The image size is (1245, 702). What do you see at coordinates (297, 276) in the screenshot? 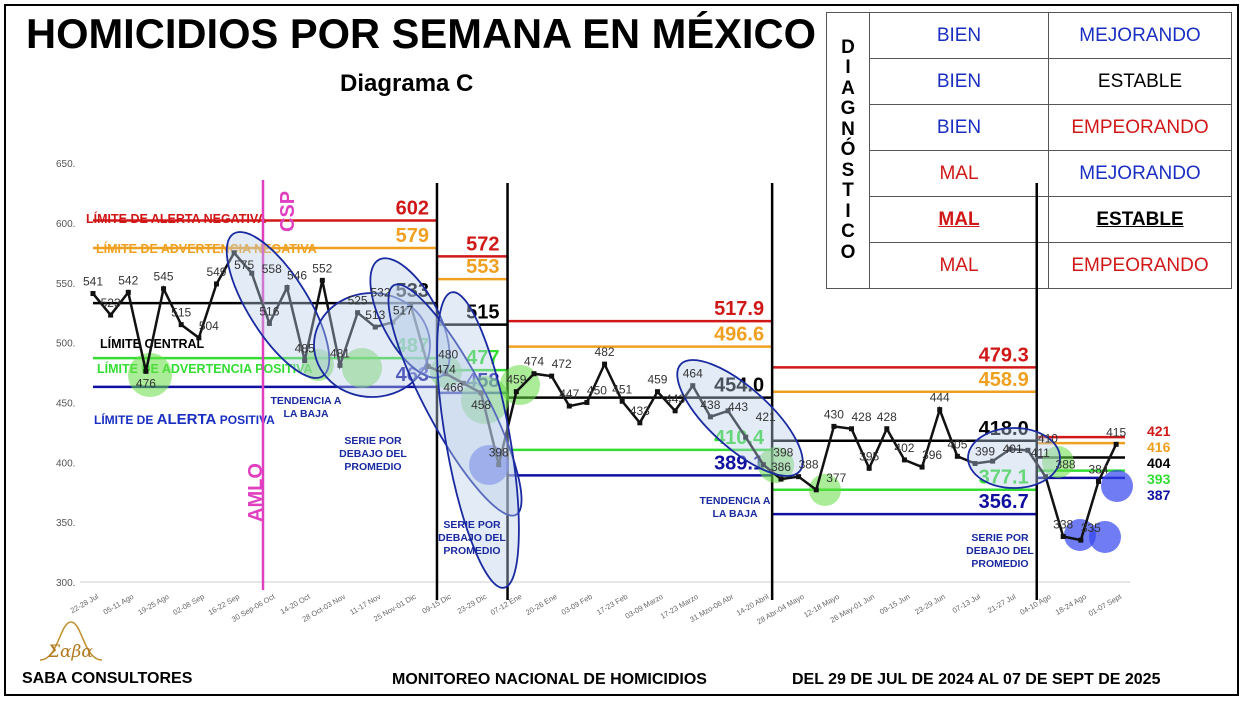
I see `data-label: 546` at bounding box center [297, 276].